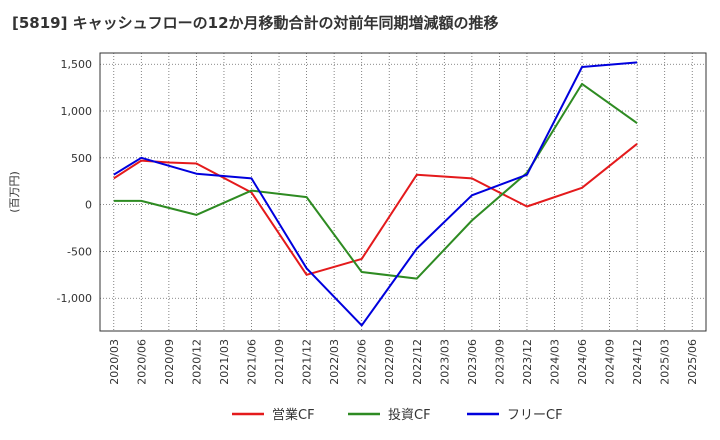 The height and width of the screenshot is (440, 720). Describe the element at coordinates (77, 64) in the screenshot. I see `y-tick-label: 1,500` at that location.